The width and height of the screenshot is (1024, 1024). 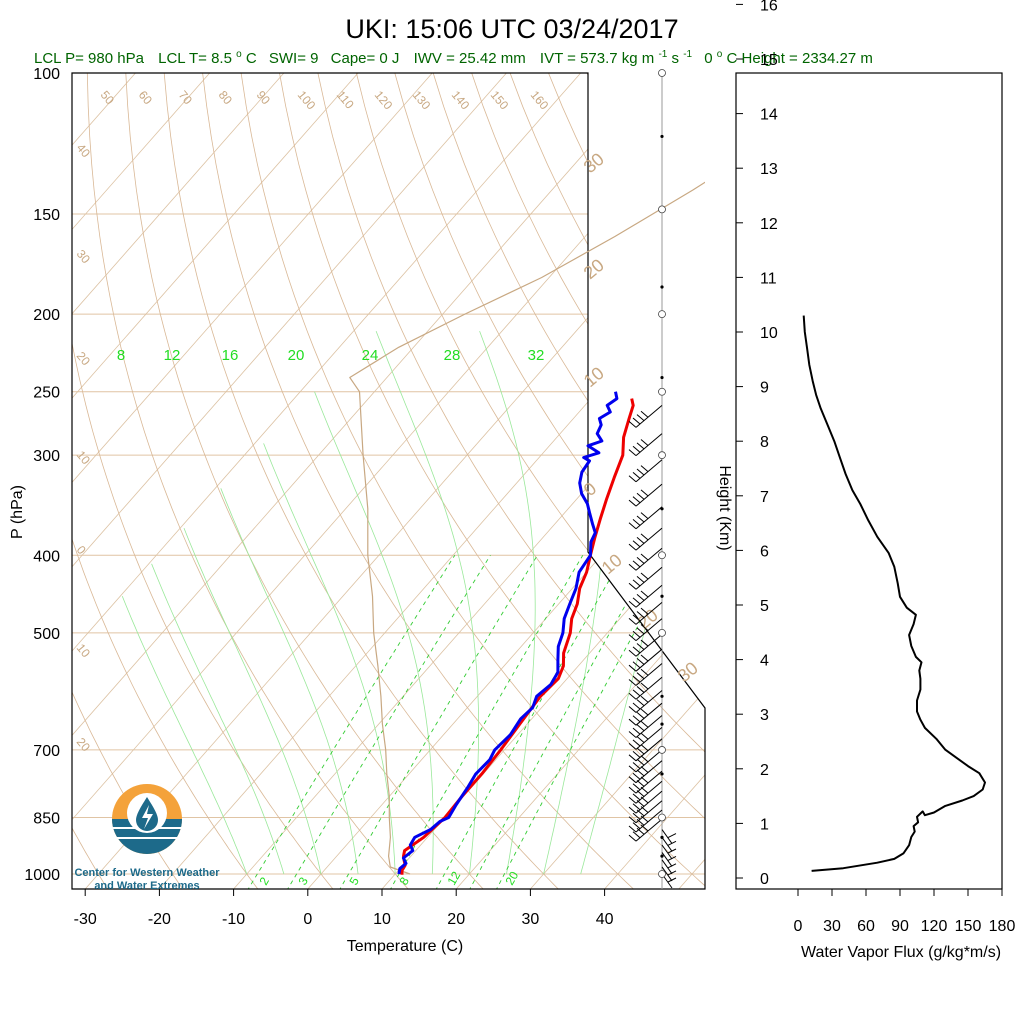 What do you see at coordinates (159, 919) in the screenshot?
I see `temperature-tick-label: -20` at bounding box center [159, 919].